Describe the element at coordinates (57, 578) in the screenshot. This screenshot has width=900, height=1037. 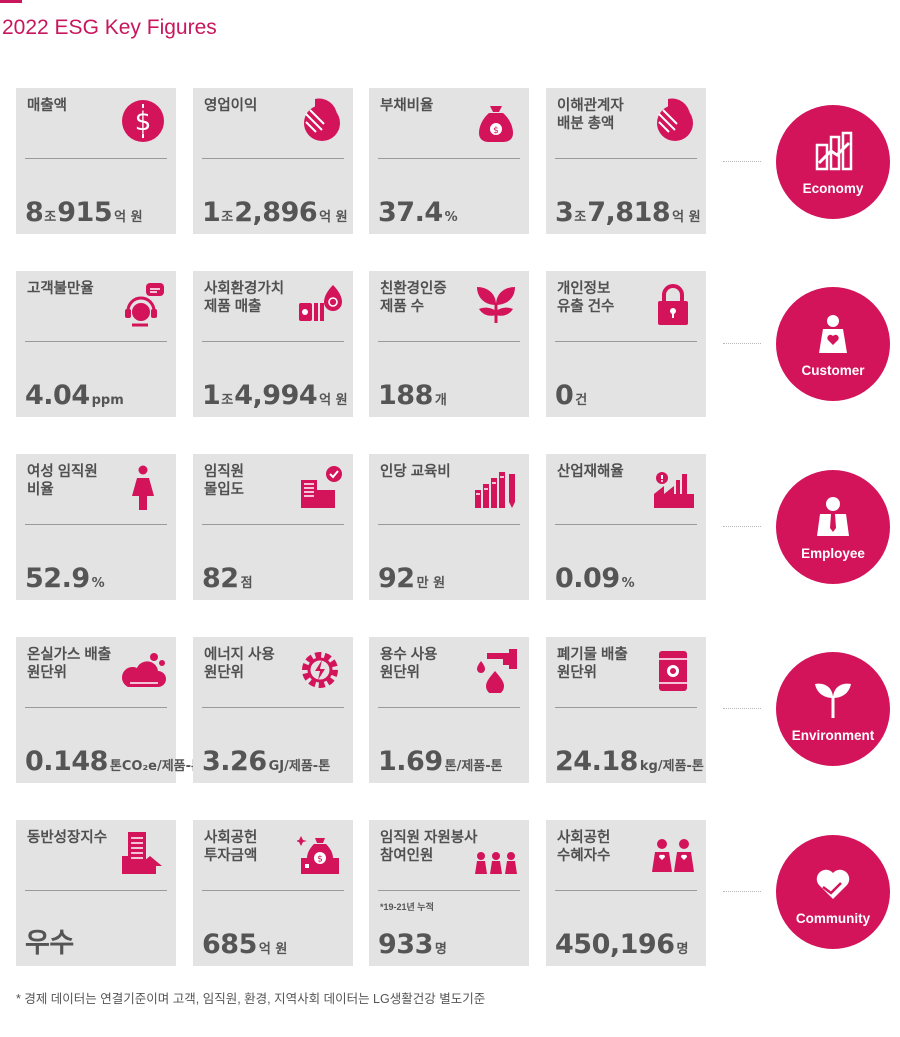
I see `figure-number: 52.9` at that location.